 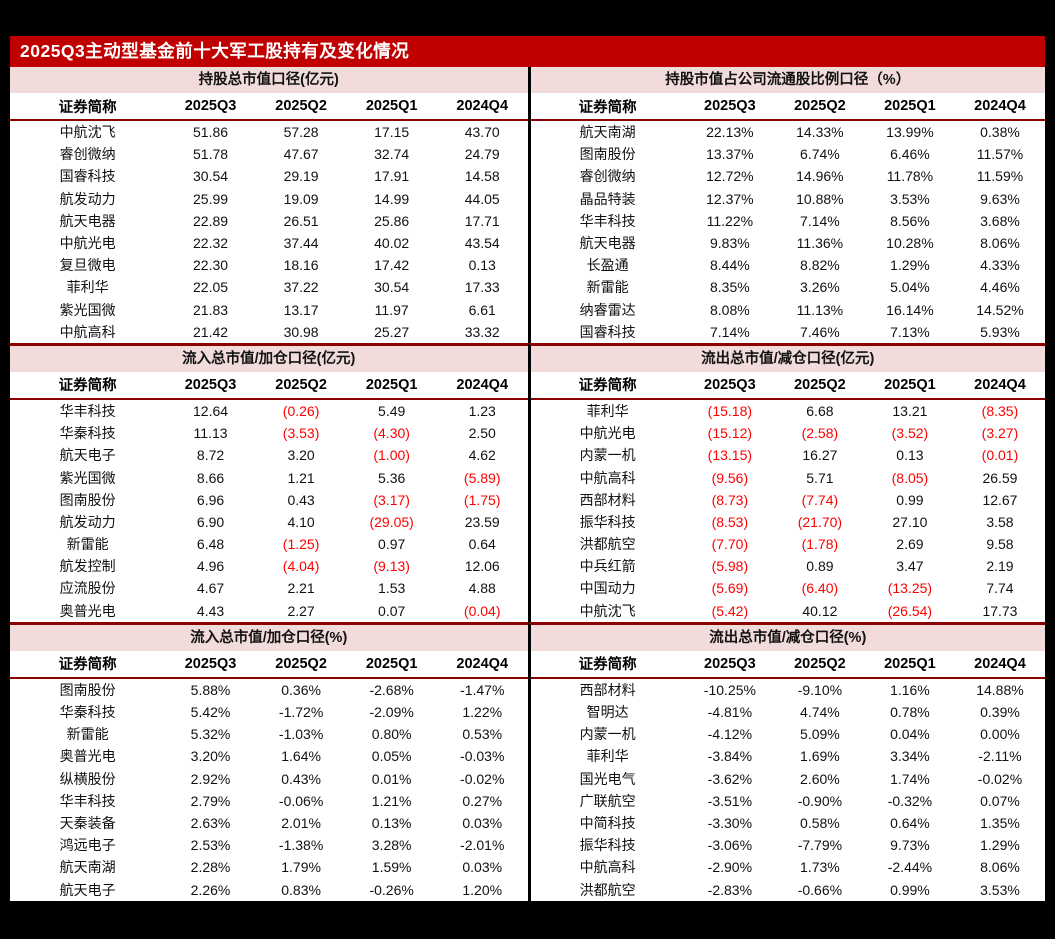 What do you see at coordinates (391, 566) in the screenshot?
I see `value-cell: (9.13)` at bounding box center [391, 566].